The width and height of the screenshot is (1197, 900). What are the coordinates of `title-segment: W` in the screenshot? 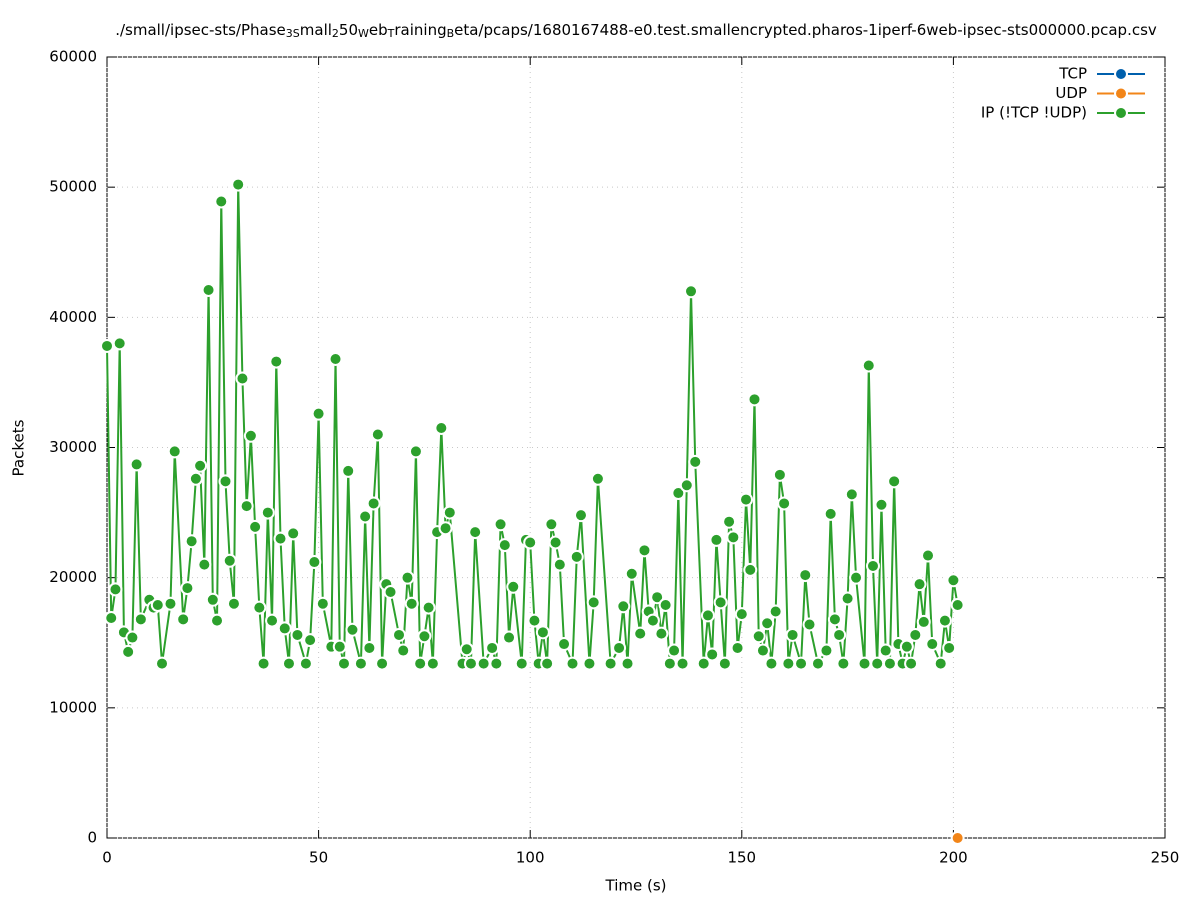 It's located at (363, 33).